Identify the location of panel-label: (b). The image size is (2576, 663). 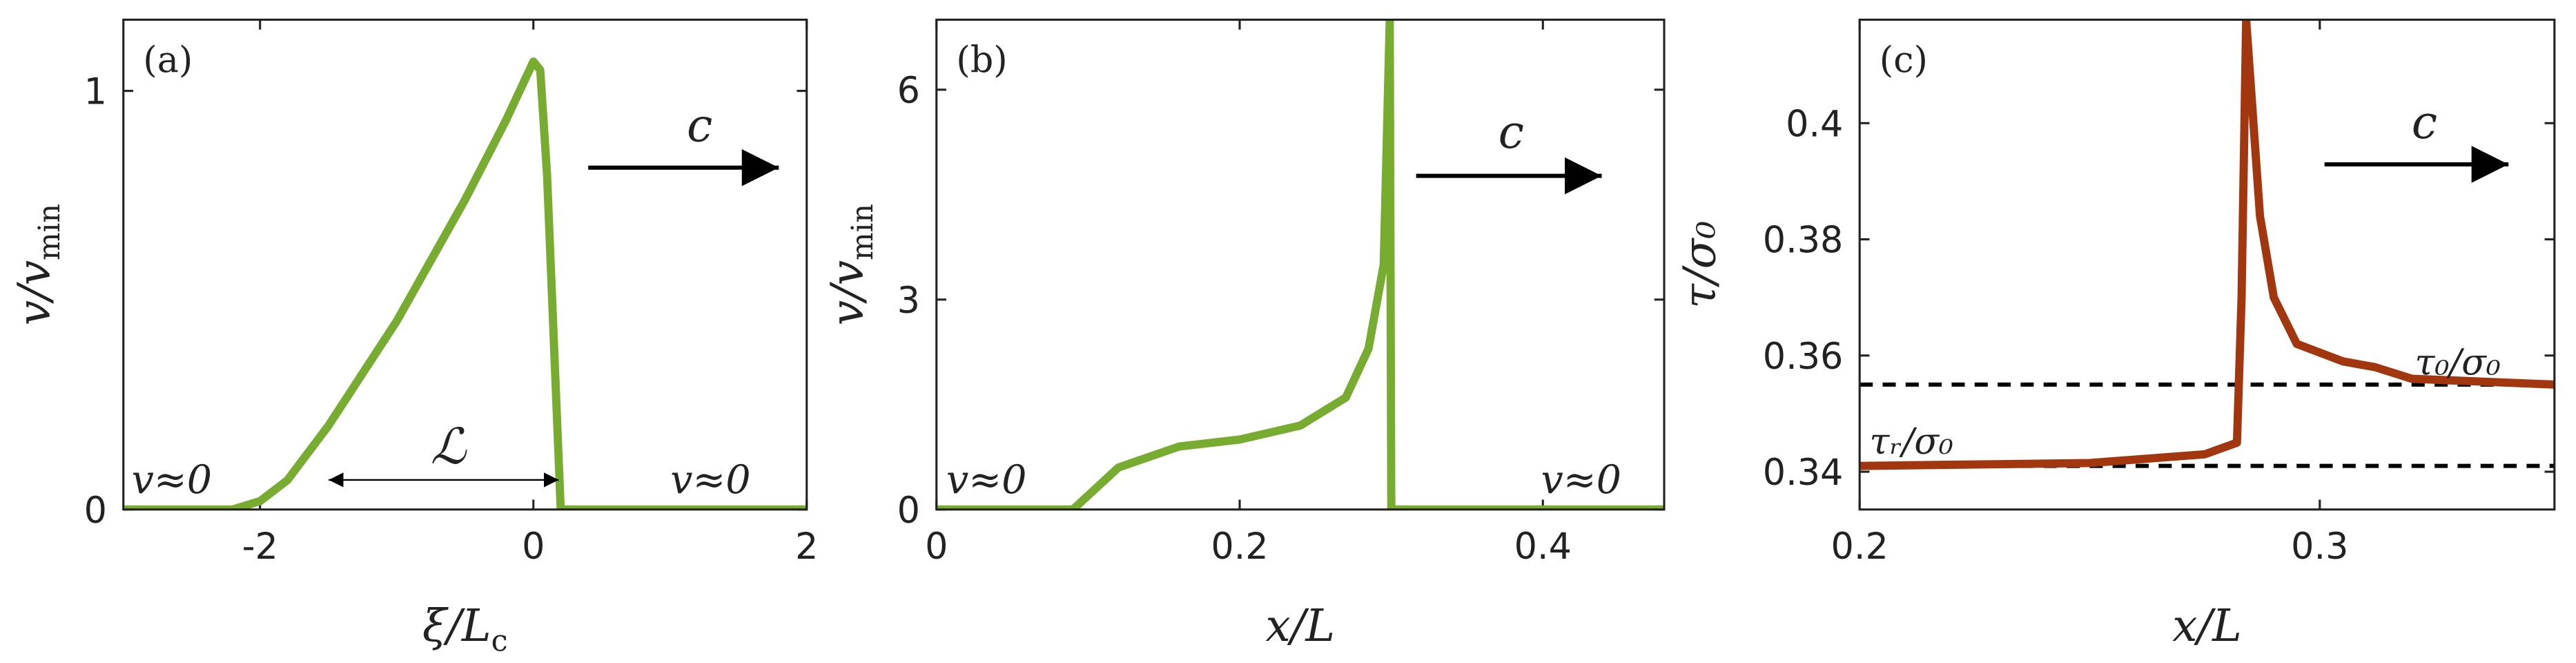
(981, 60).